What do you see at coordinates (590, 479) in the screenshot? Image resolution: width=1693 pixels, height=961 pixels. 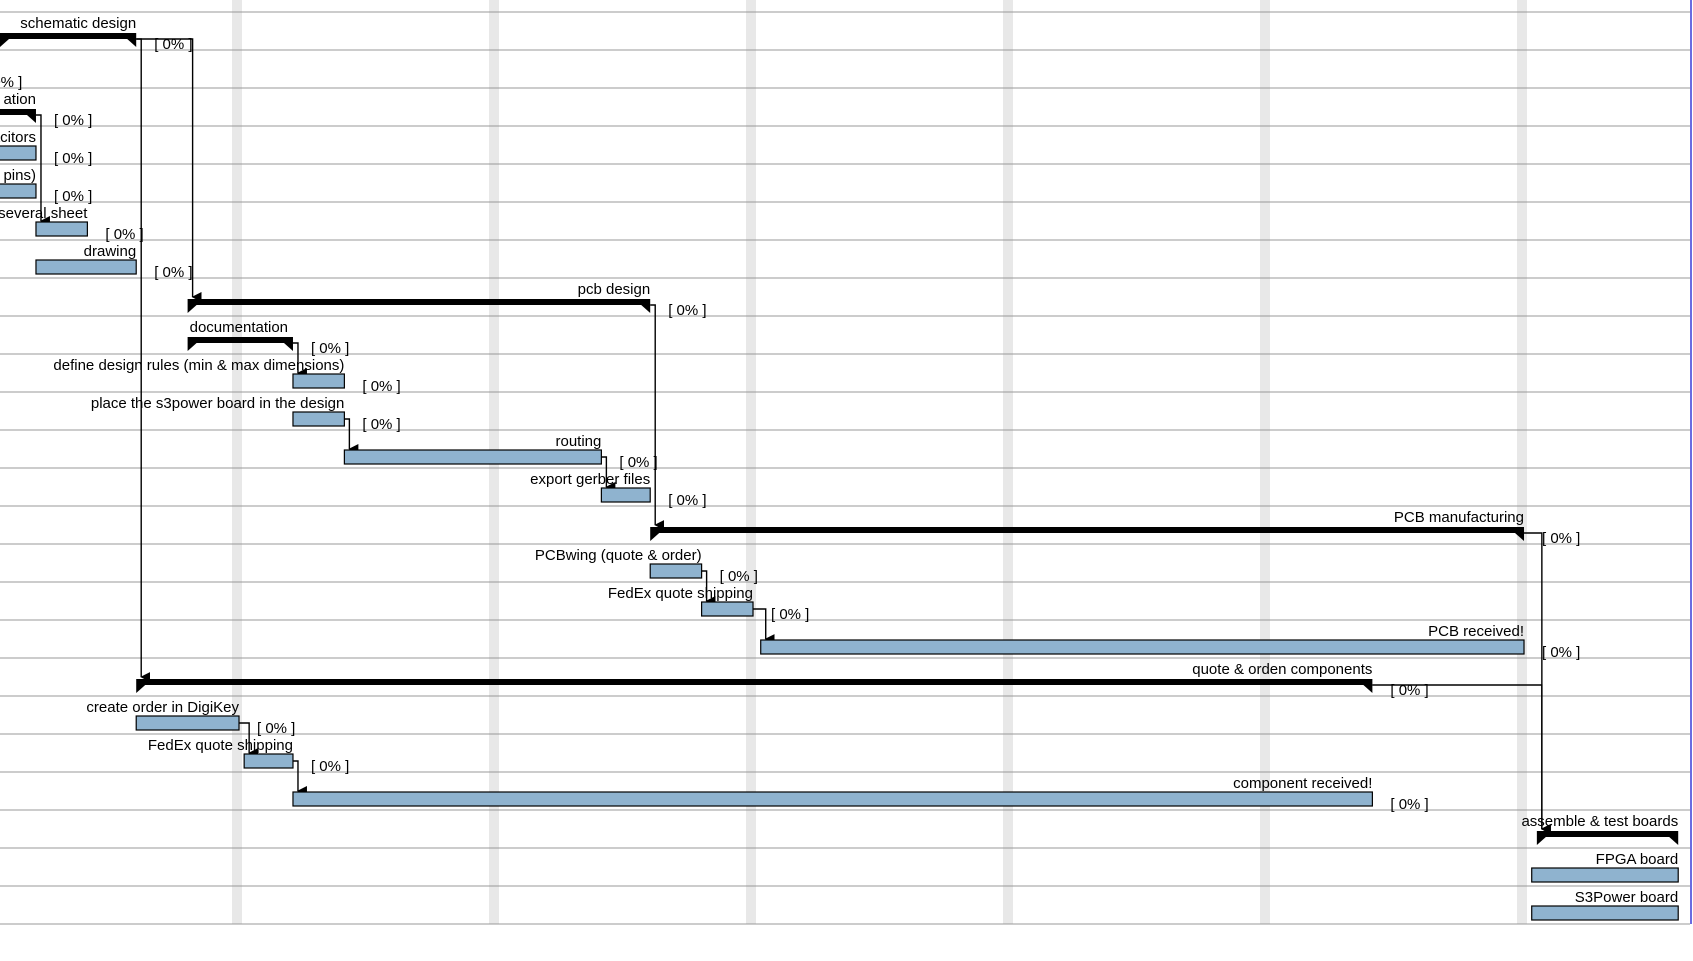 I see `task-label: export gerber files` at bounding box center [590, 479].